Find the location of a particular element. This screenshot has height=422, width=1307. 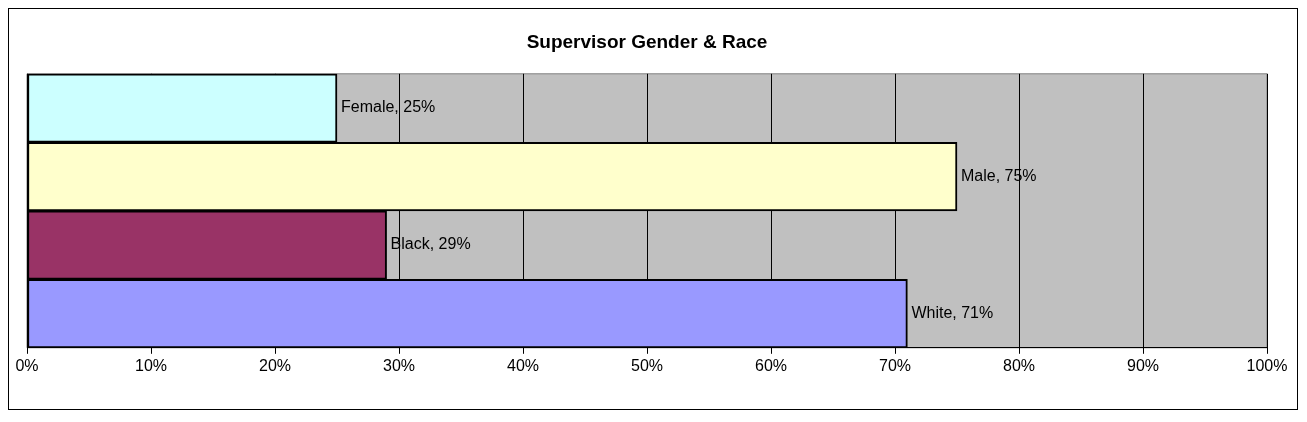

x-tick-label: 50% is located at coordinates (647, 365).